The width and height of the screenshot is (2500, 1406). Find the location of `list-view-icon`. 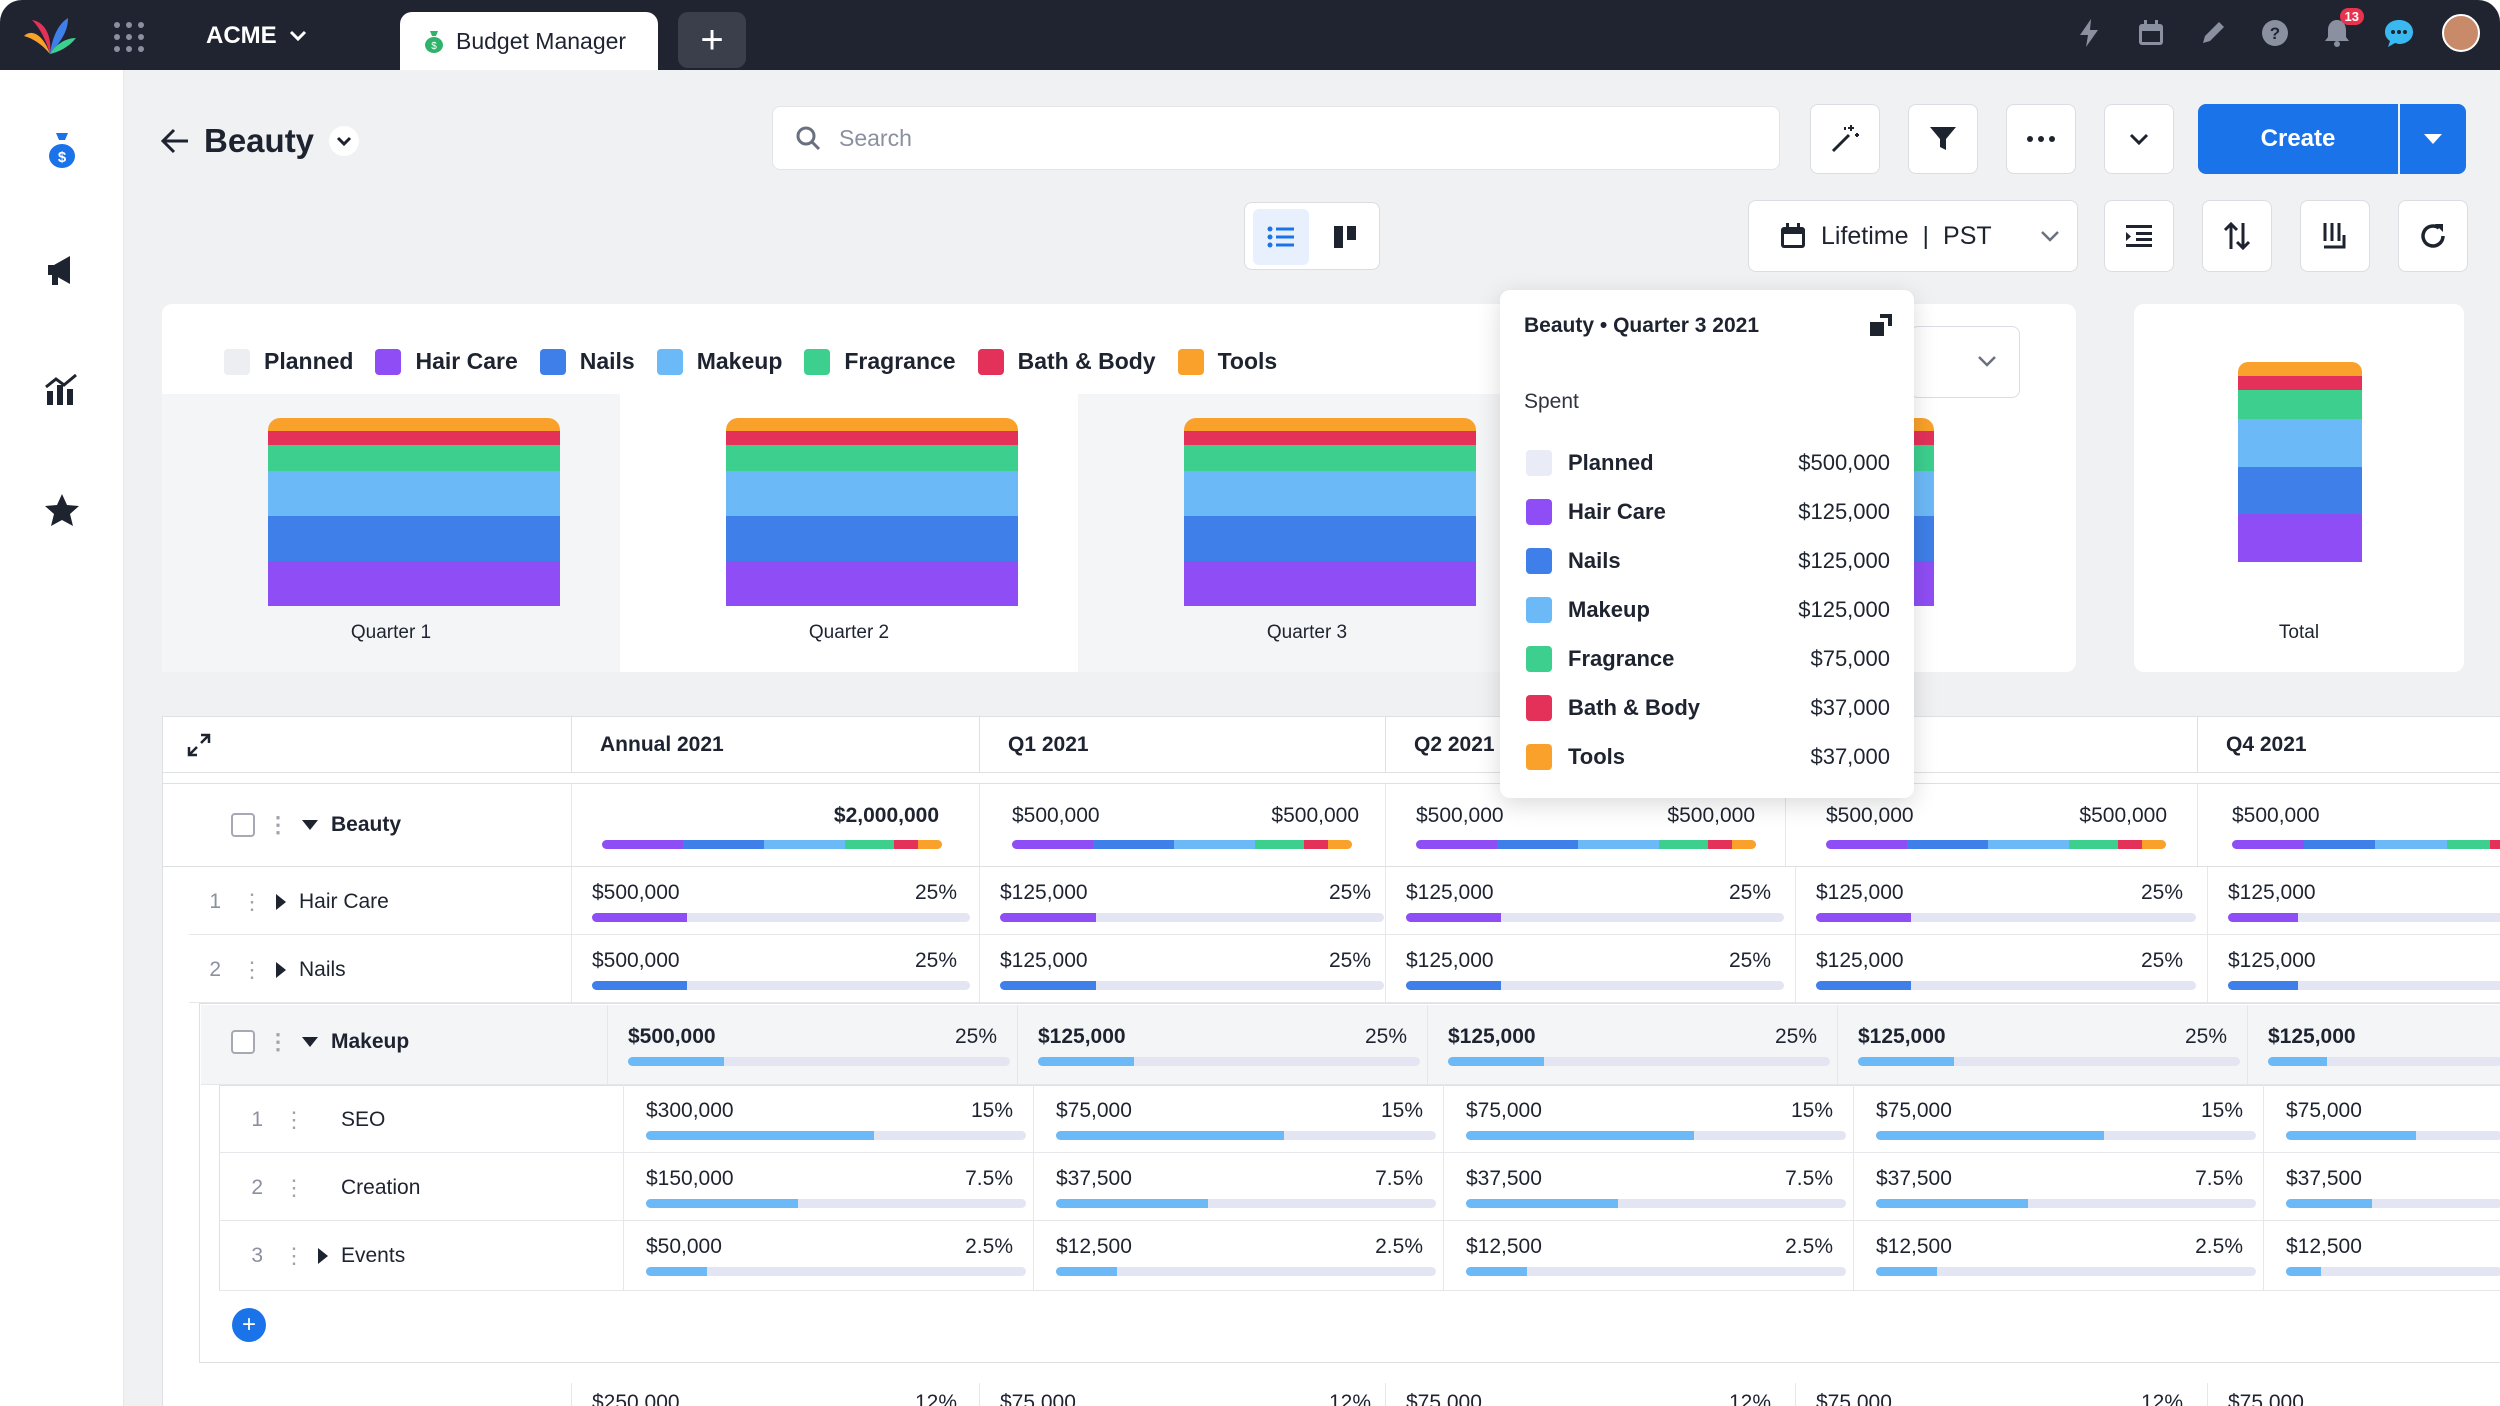

list-view-icon is located at coordinates (1281, 237).